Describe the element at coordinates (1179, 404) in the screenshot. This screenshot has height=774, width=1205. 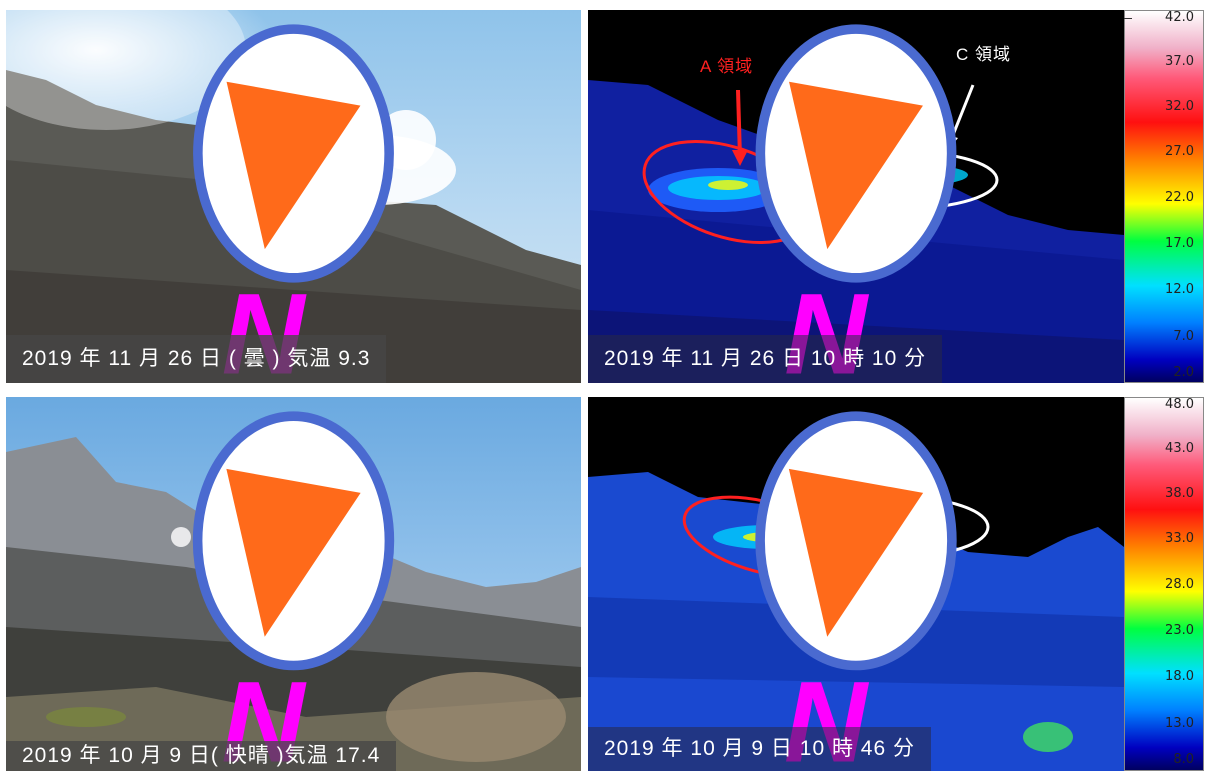
I see `scale-tick: 48.0` at that location.